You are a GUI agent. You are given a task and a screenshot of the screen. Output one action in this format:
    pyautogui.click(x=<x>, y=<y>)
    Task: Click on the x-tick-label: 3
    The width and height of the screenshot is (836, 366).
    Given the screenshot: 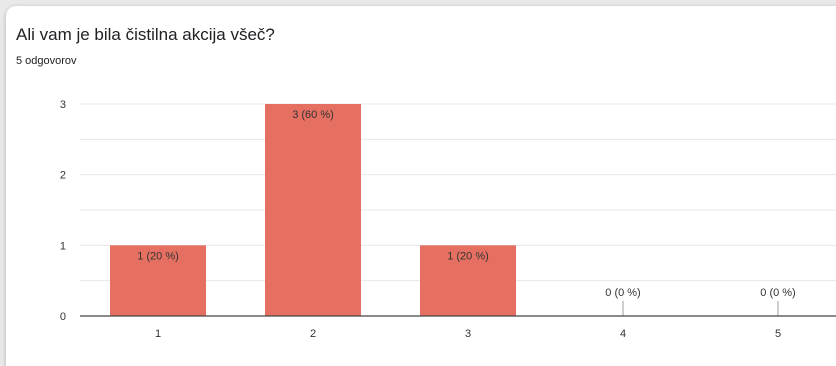 What is the action you would take?
    pyautogui.click(x=468, y=334)
    